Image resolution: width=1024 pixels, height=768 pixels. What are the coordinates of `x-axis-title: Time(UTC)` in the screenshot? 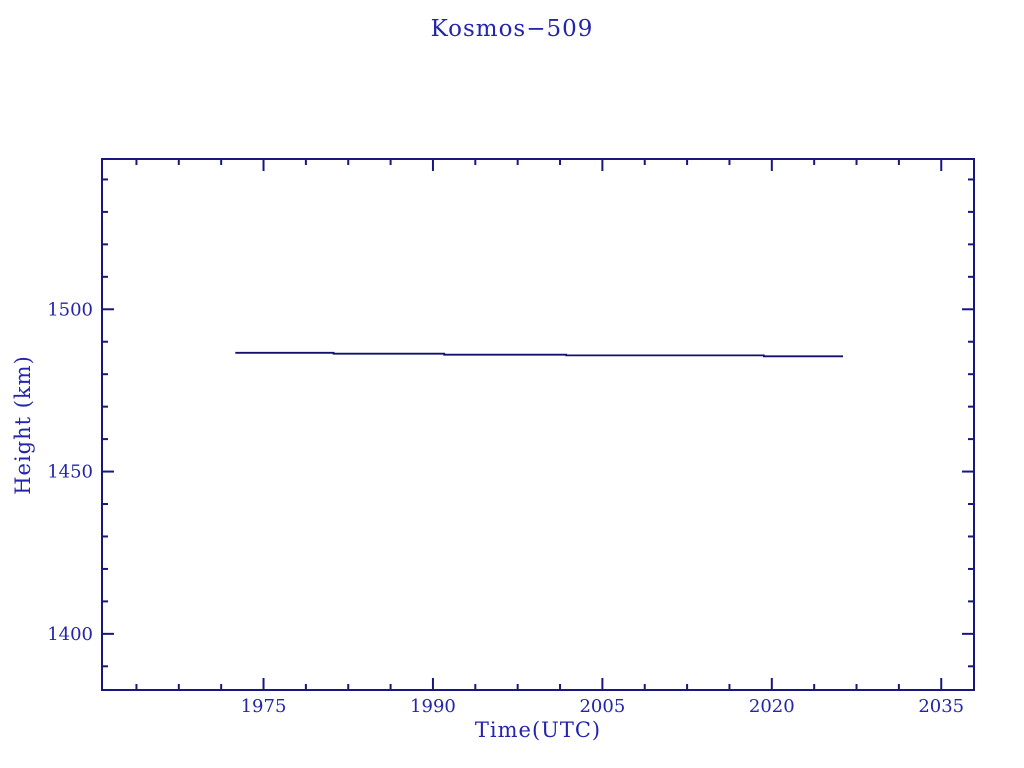 It's located at (538, 730).